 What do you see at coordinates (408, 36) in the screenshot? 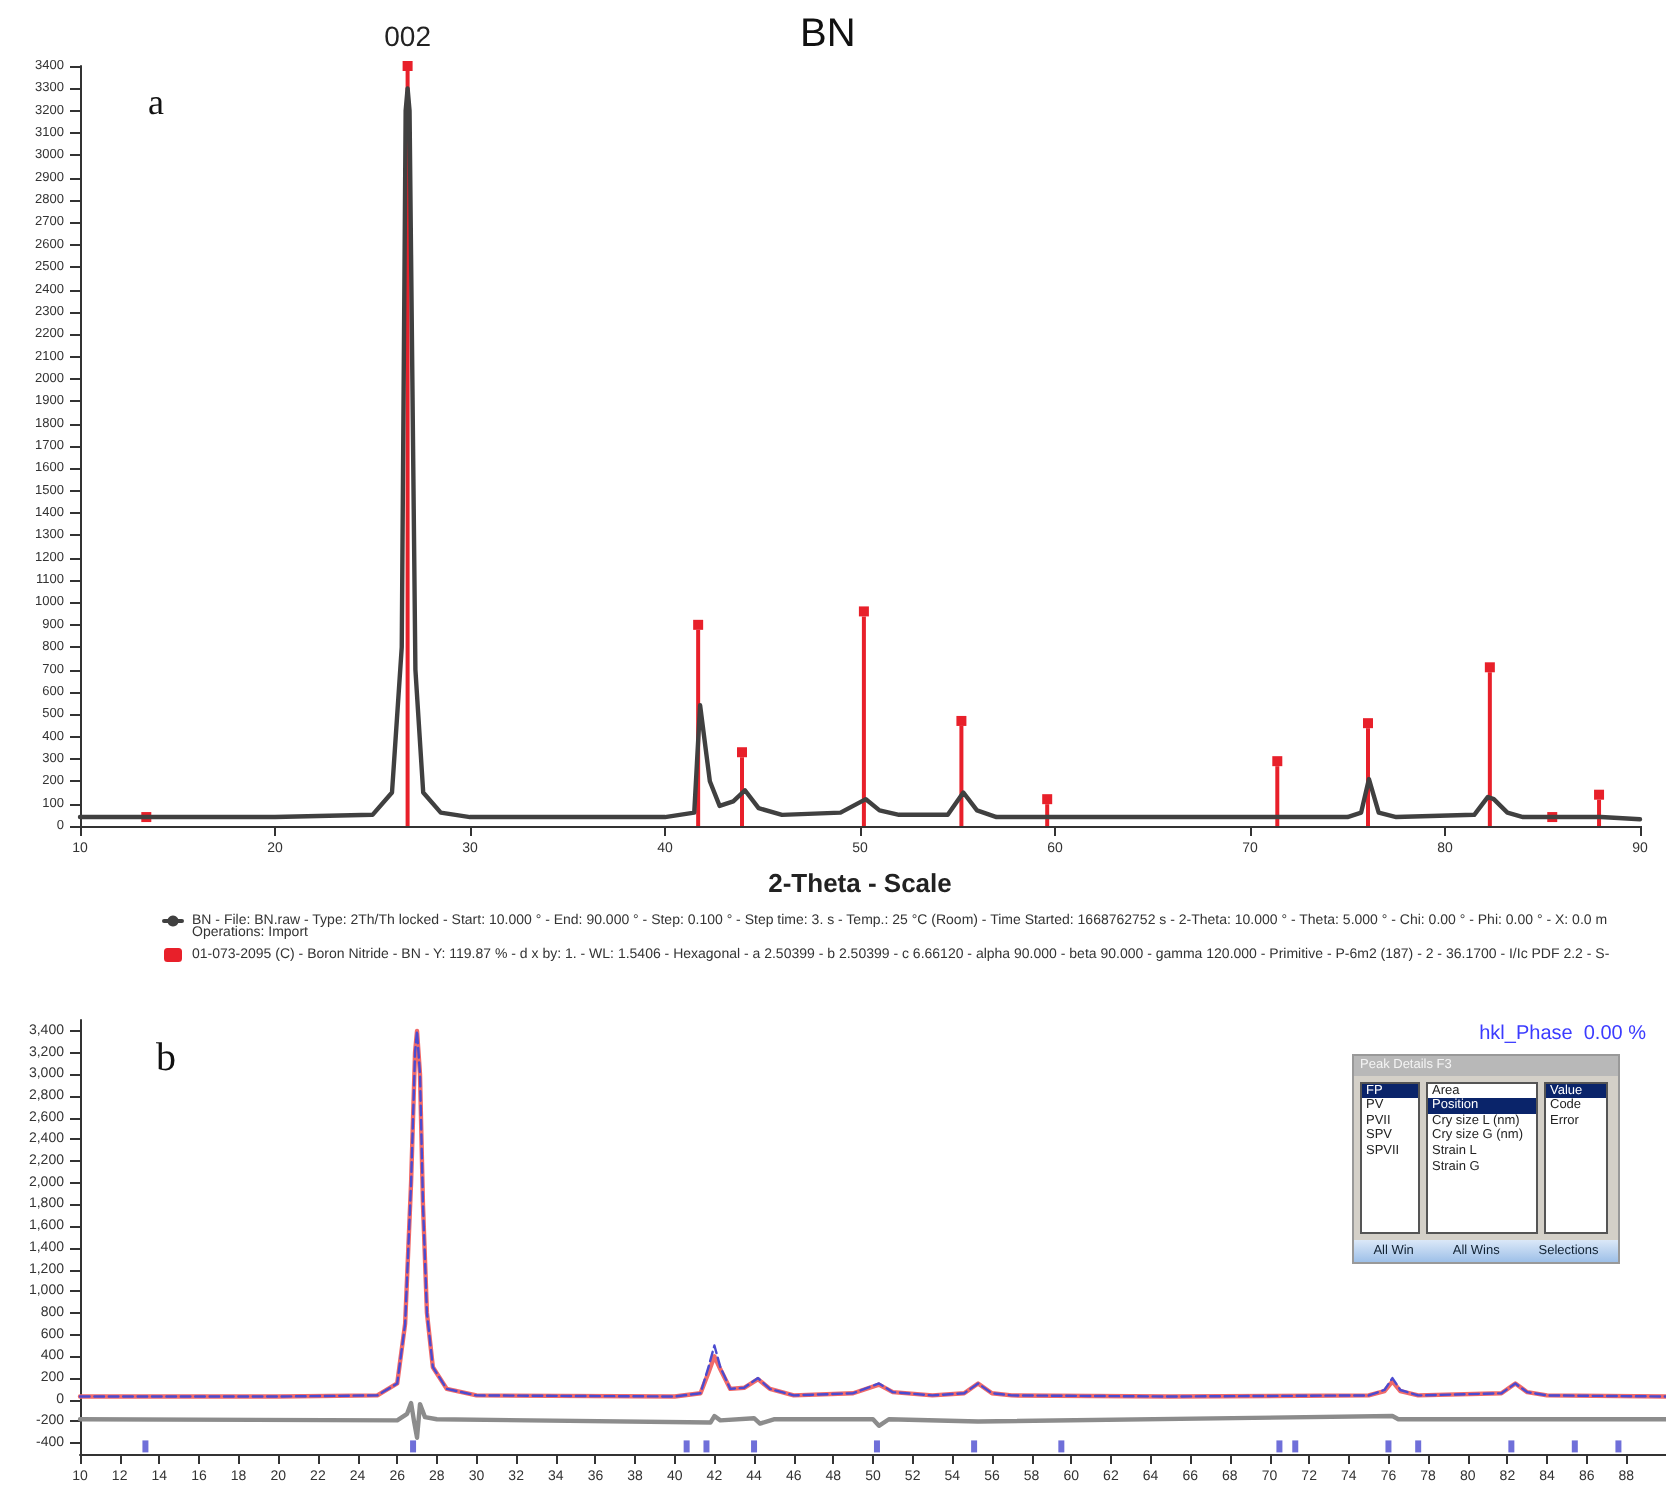
I see `annotation: 002` at bounding box center [408, 36].